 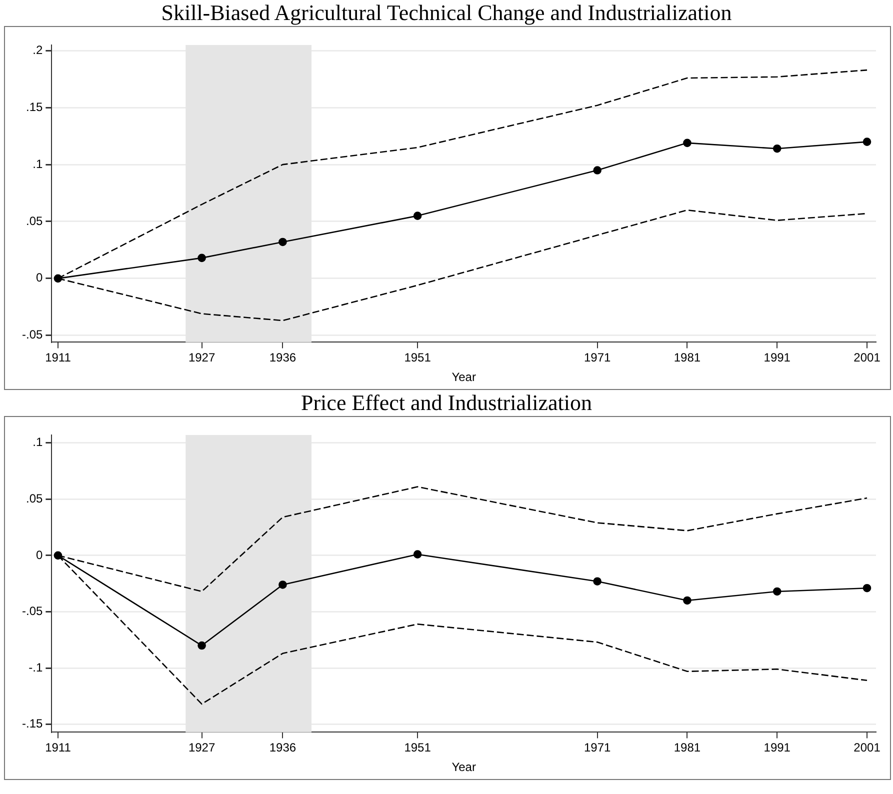 I want to click on y-tick-label: -.15, so click(x=32, y=723).